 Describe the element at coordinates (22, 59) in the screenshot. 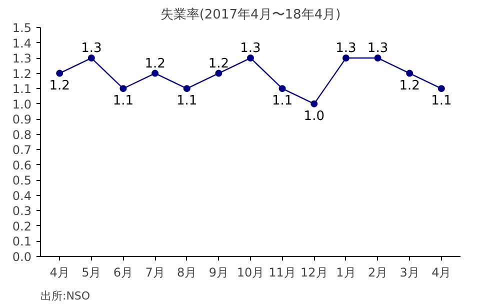

I see `y-tick-label: 1.3` at that location.